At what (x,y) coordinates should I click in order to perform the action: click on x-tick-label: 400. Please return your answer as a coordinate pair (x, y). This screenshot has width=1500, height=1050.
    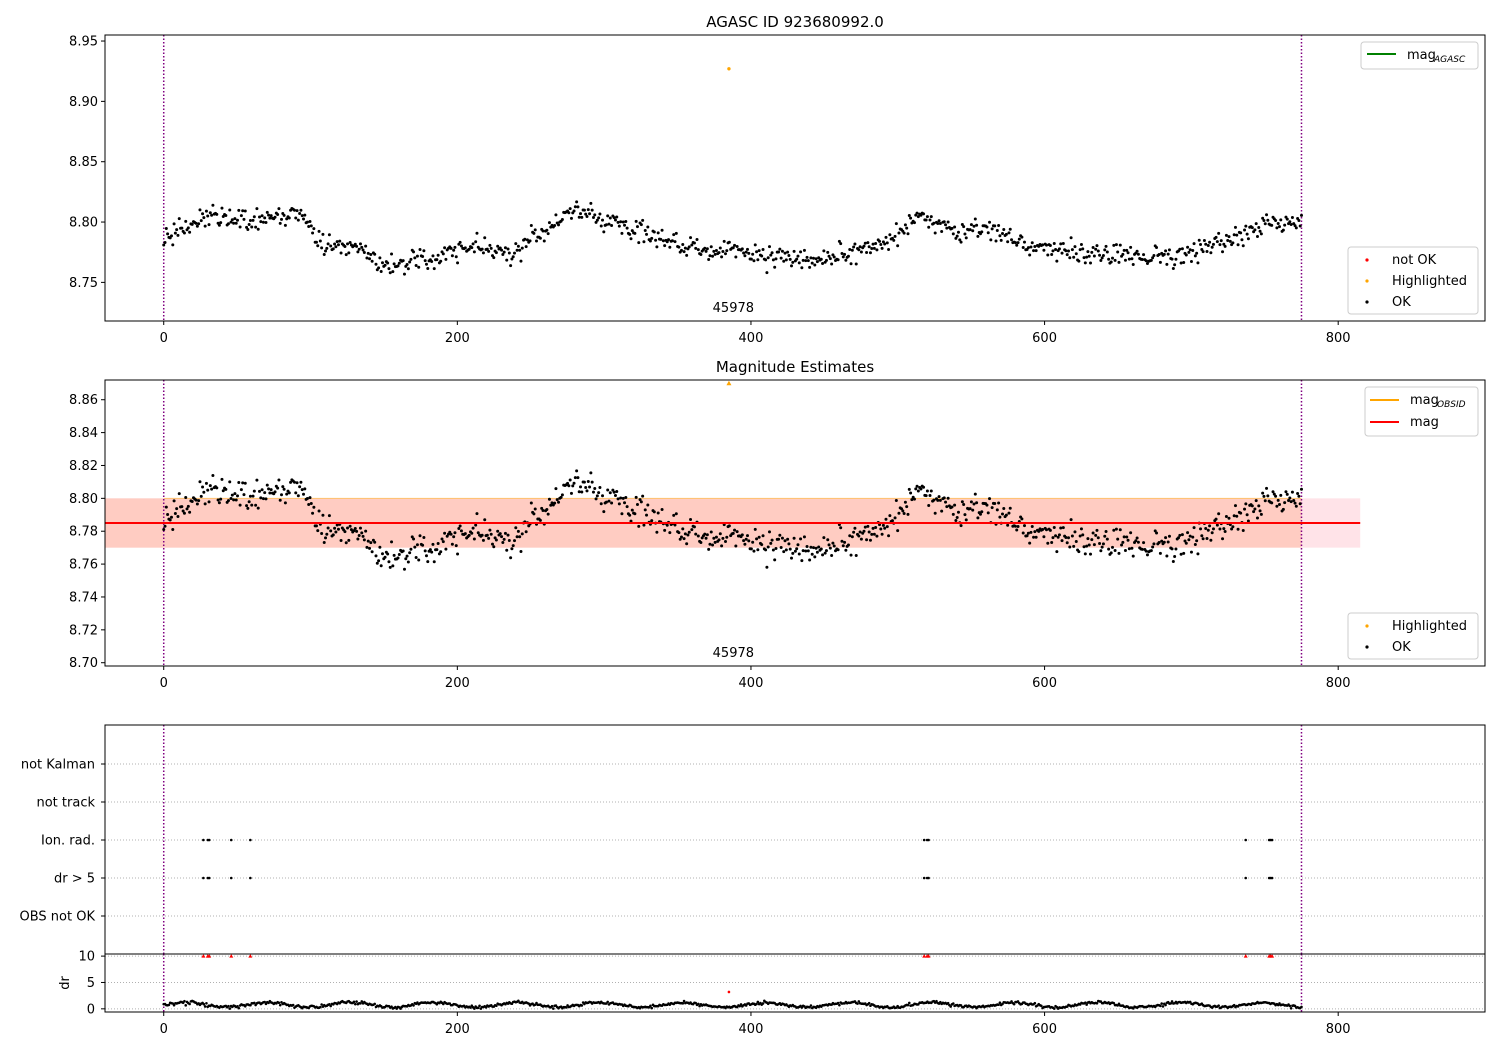
    Looking at the image, I should click on (751, 1029).